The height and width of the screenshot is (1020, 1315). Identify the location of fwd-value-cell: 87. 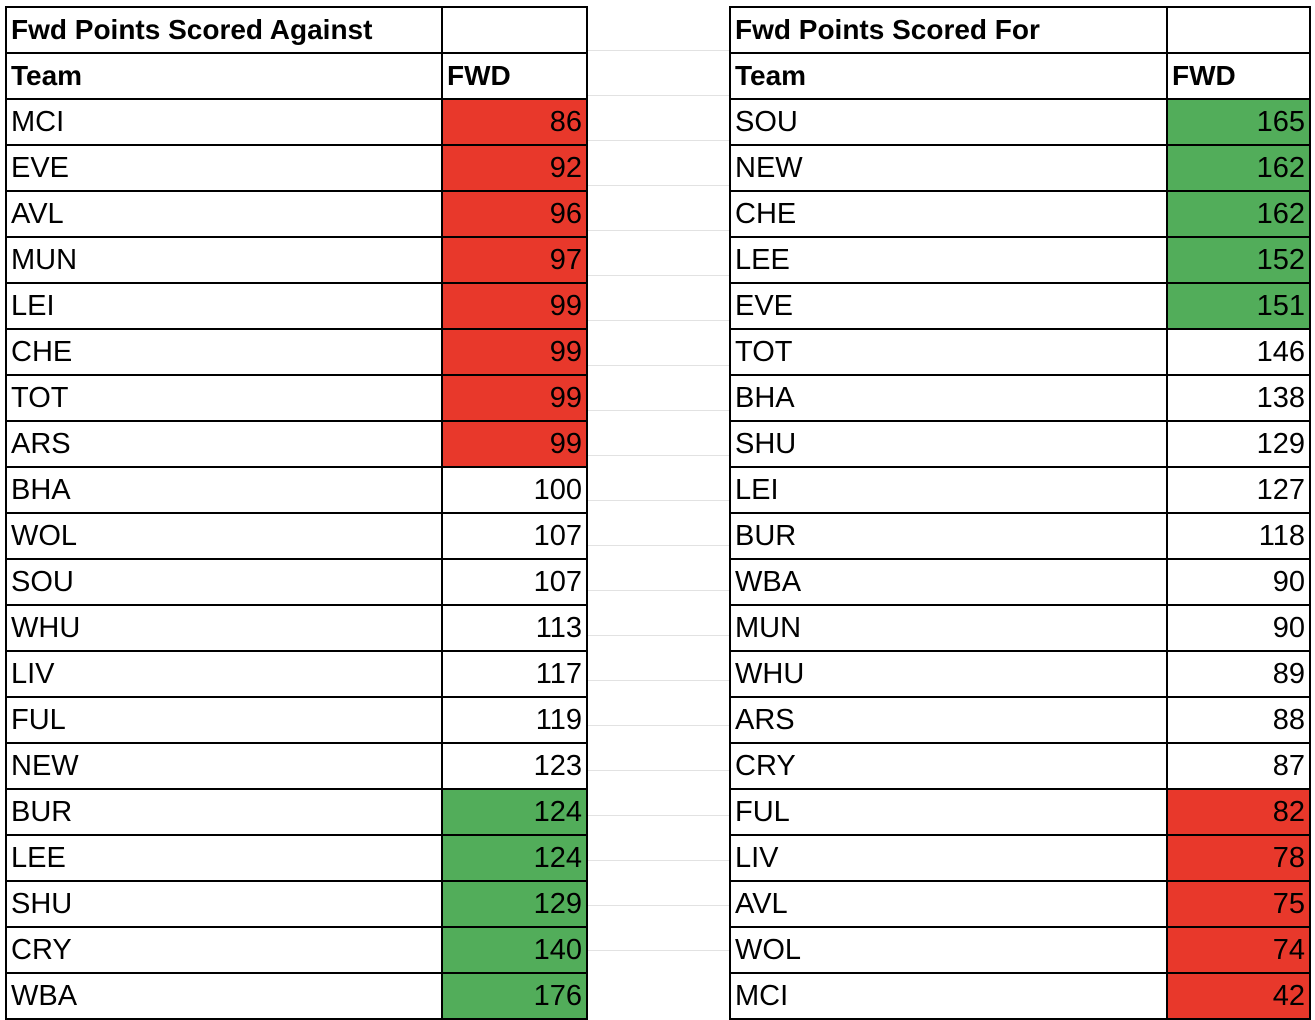
(1238, 766).